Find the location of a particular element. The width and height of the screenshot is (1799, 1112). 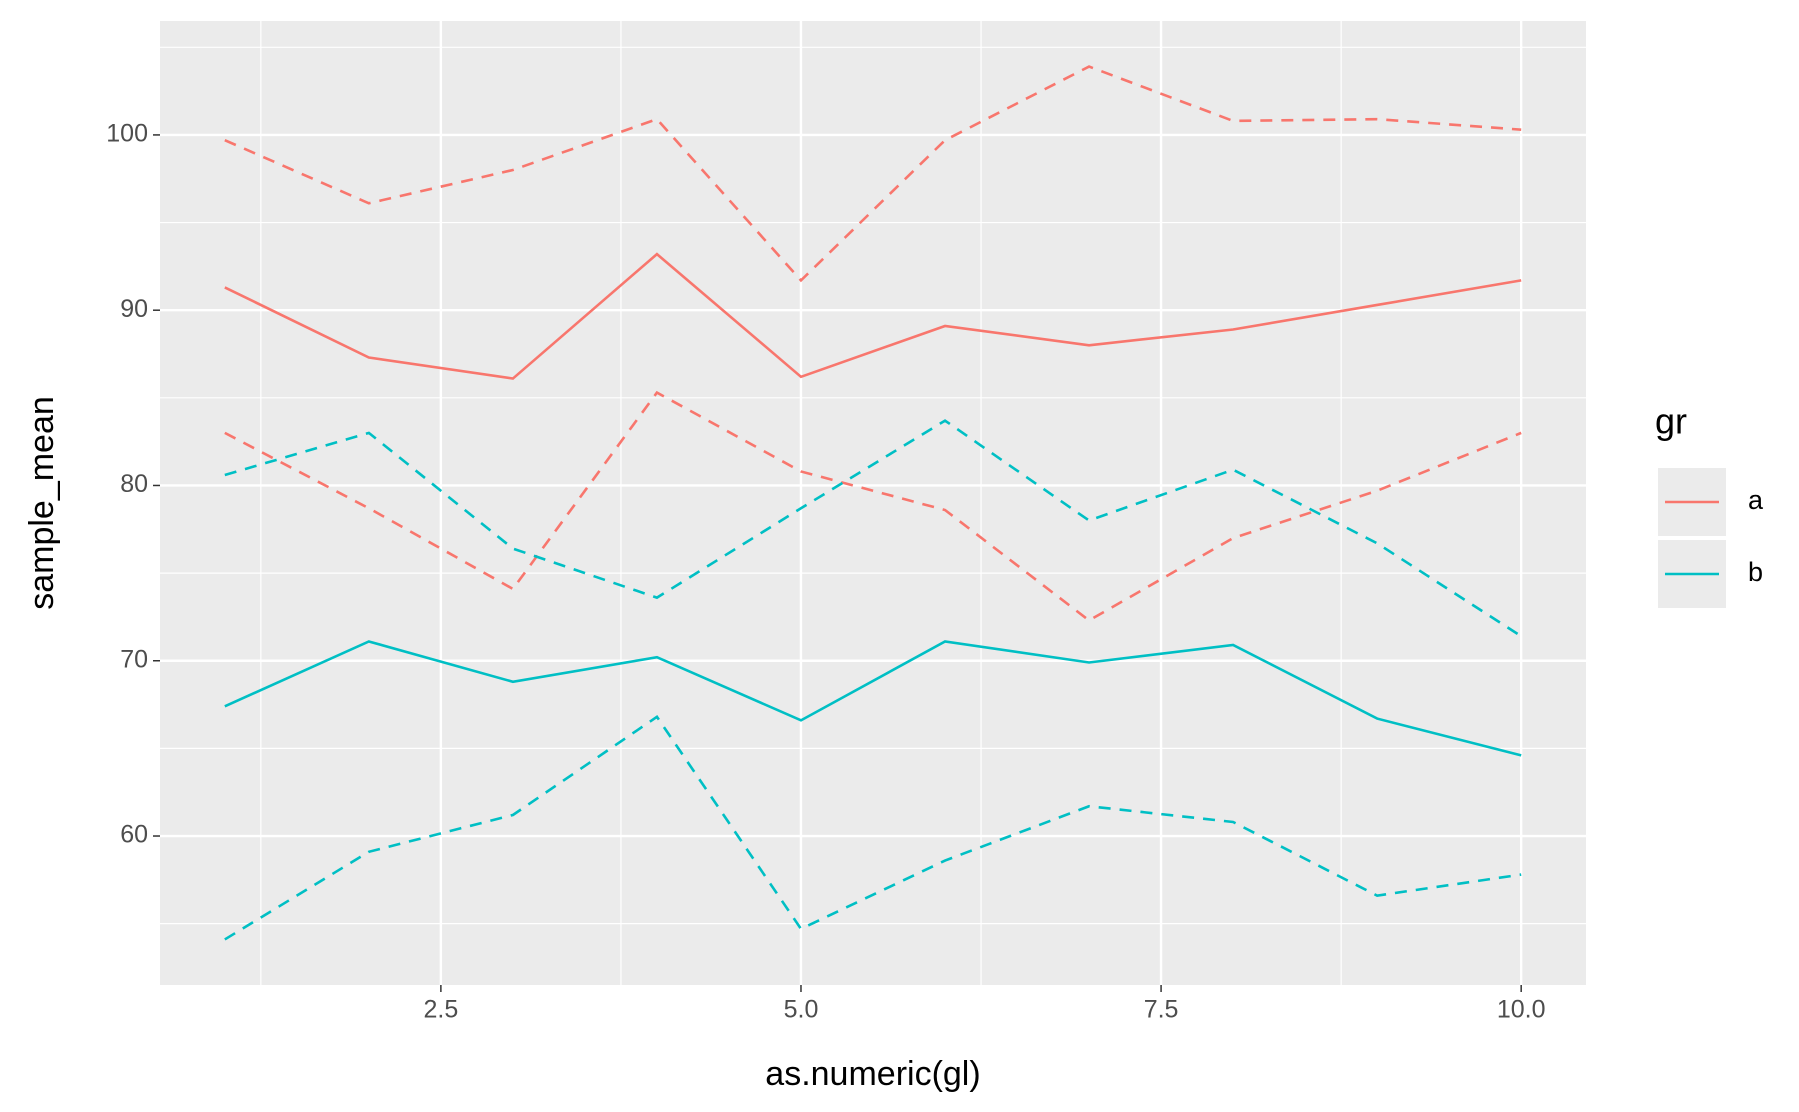

legend-title: gr is located at coordinates (1671, 421).